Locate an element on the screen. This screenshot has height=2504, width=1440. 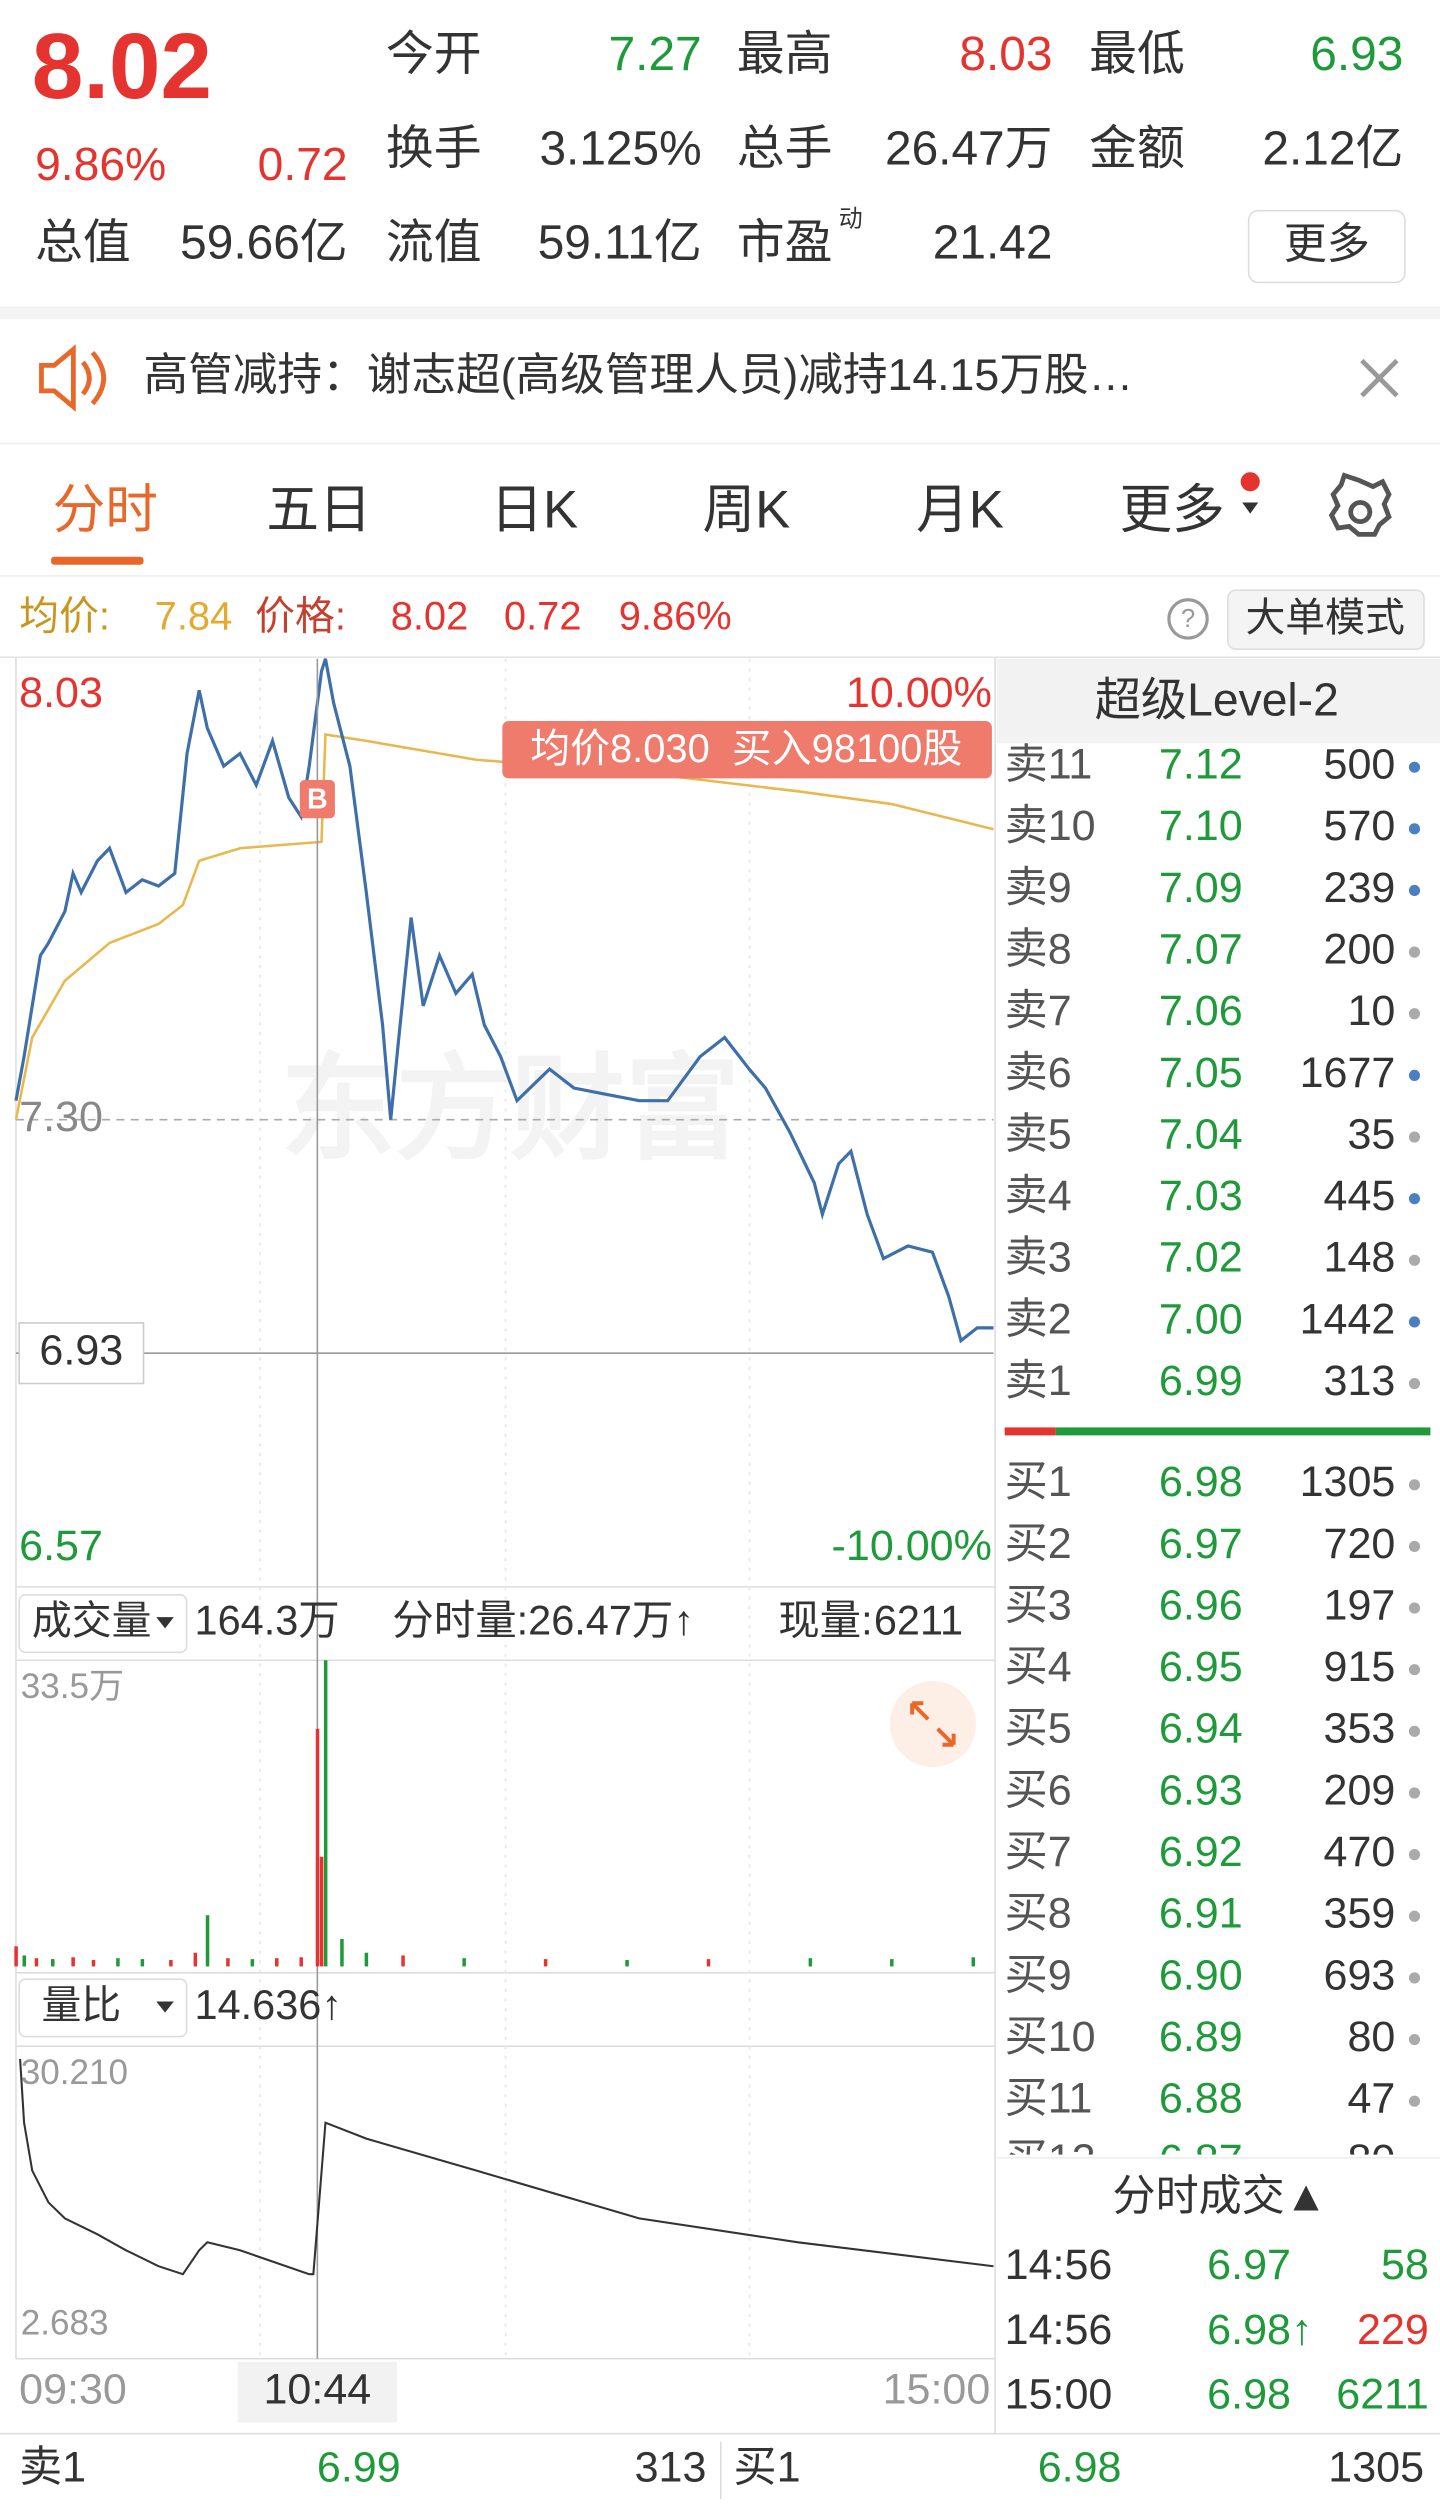
book-label: 卖4 is located at coordinates (1038, 1196).